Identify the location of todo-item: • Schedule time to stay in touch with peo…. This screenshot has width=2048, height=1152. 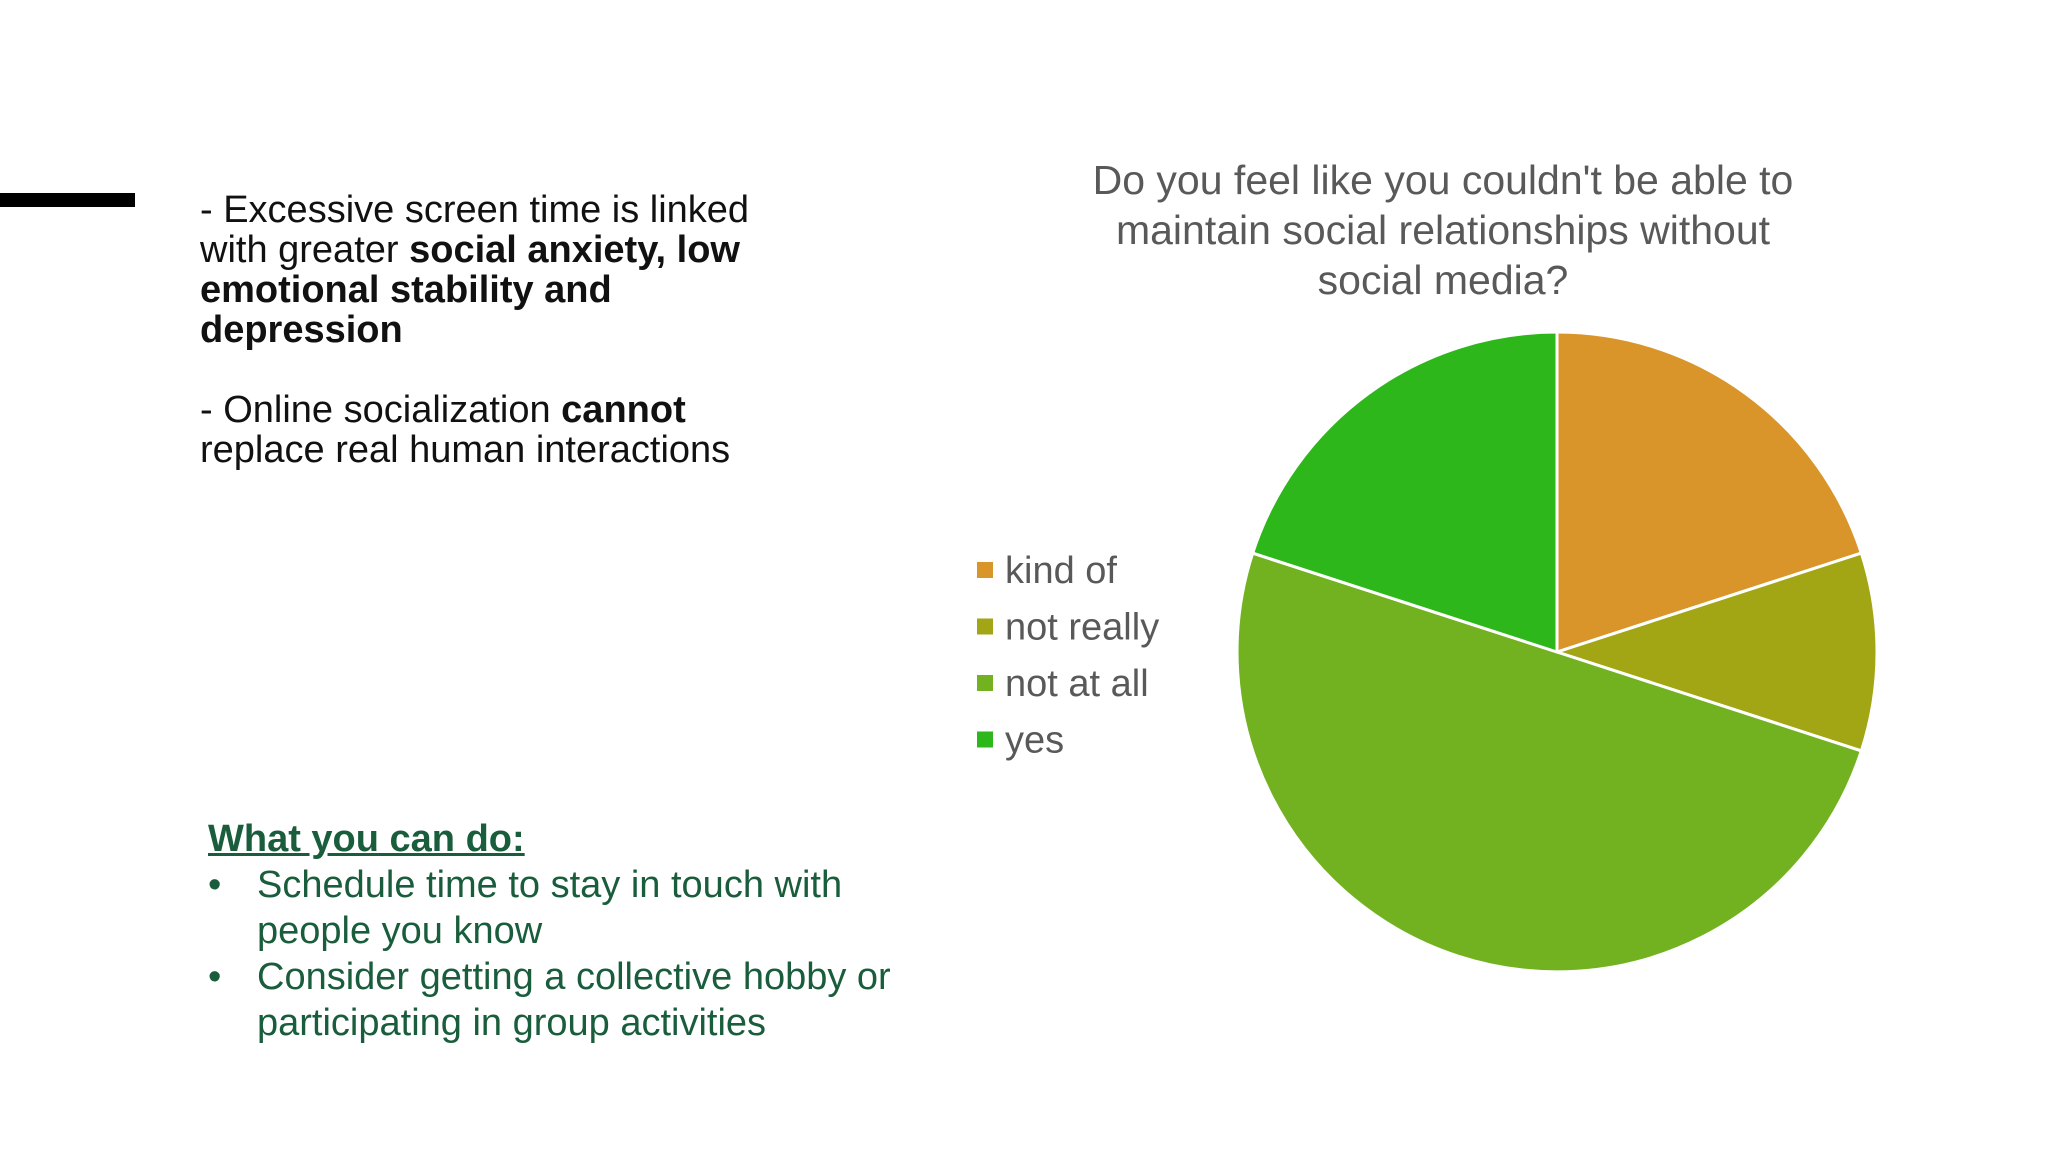
(568, 908).